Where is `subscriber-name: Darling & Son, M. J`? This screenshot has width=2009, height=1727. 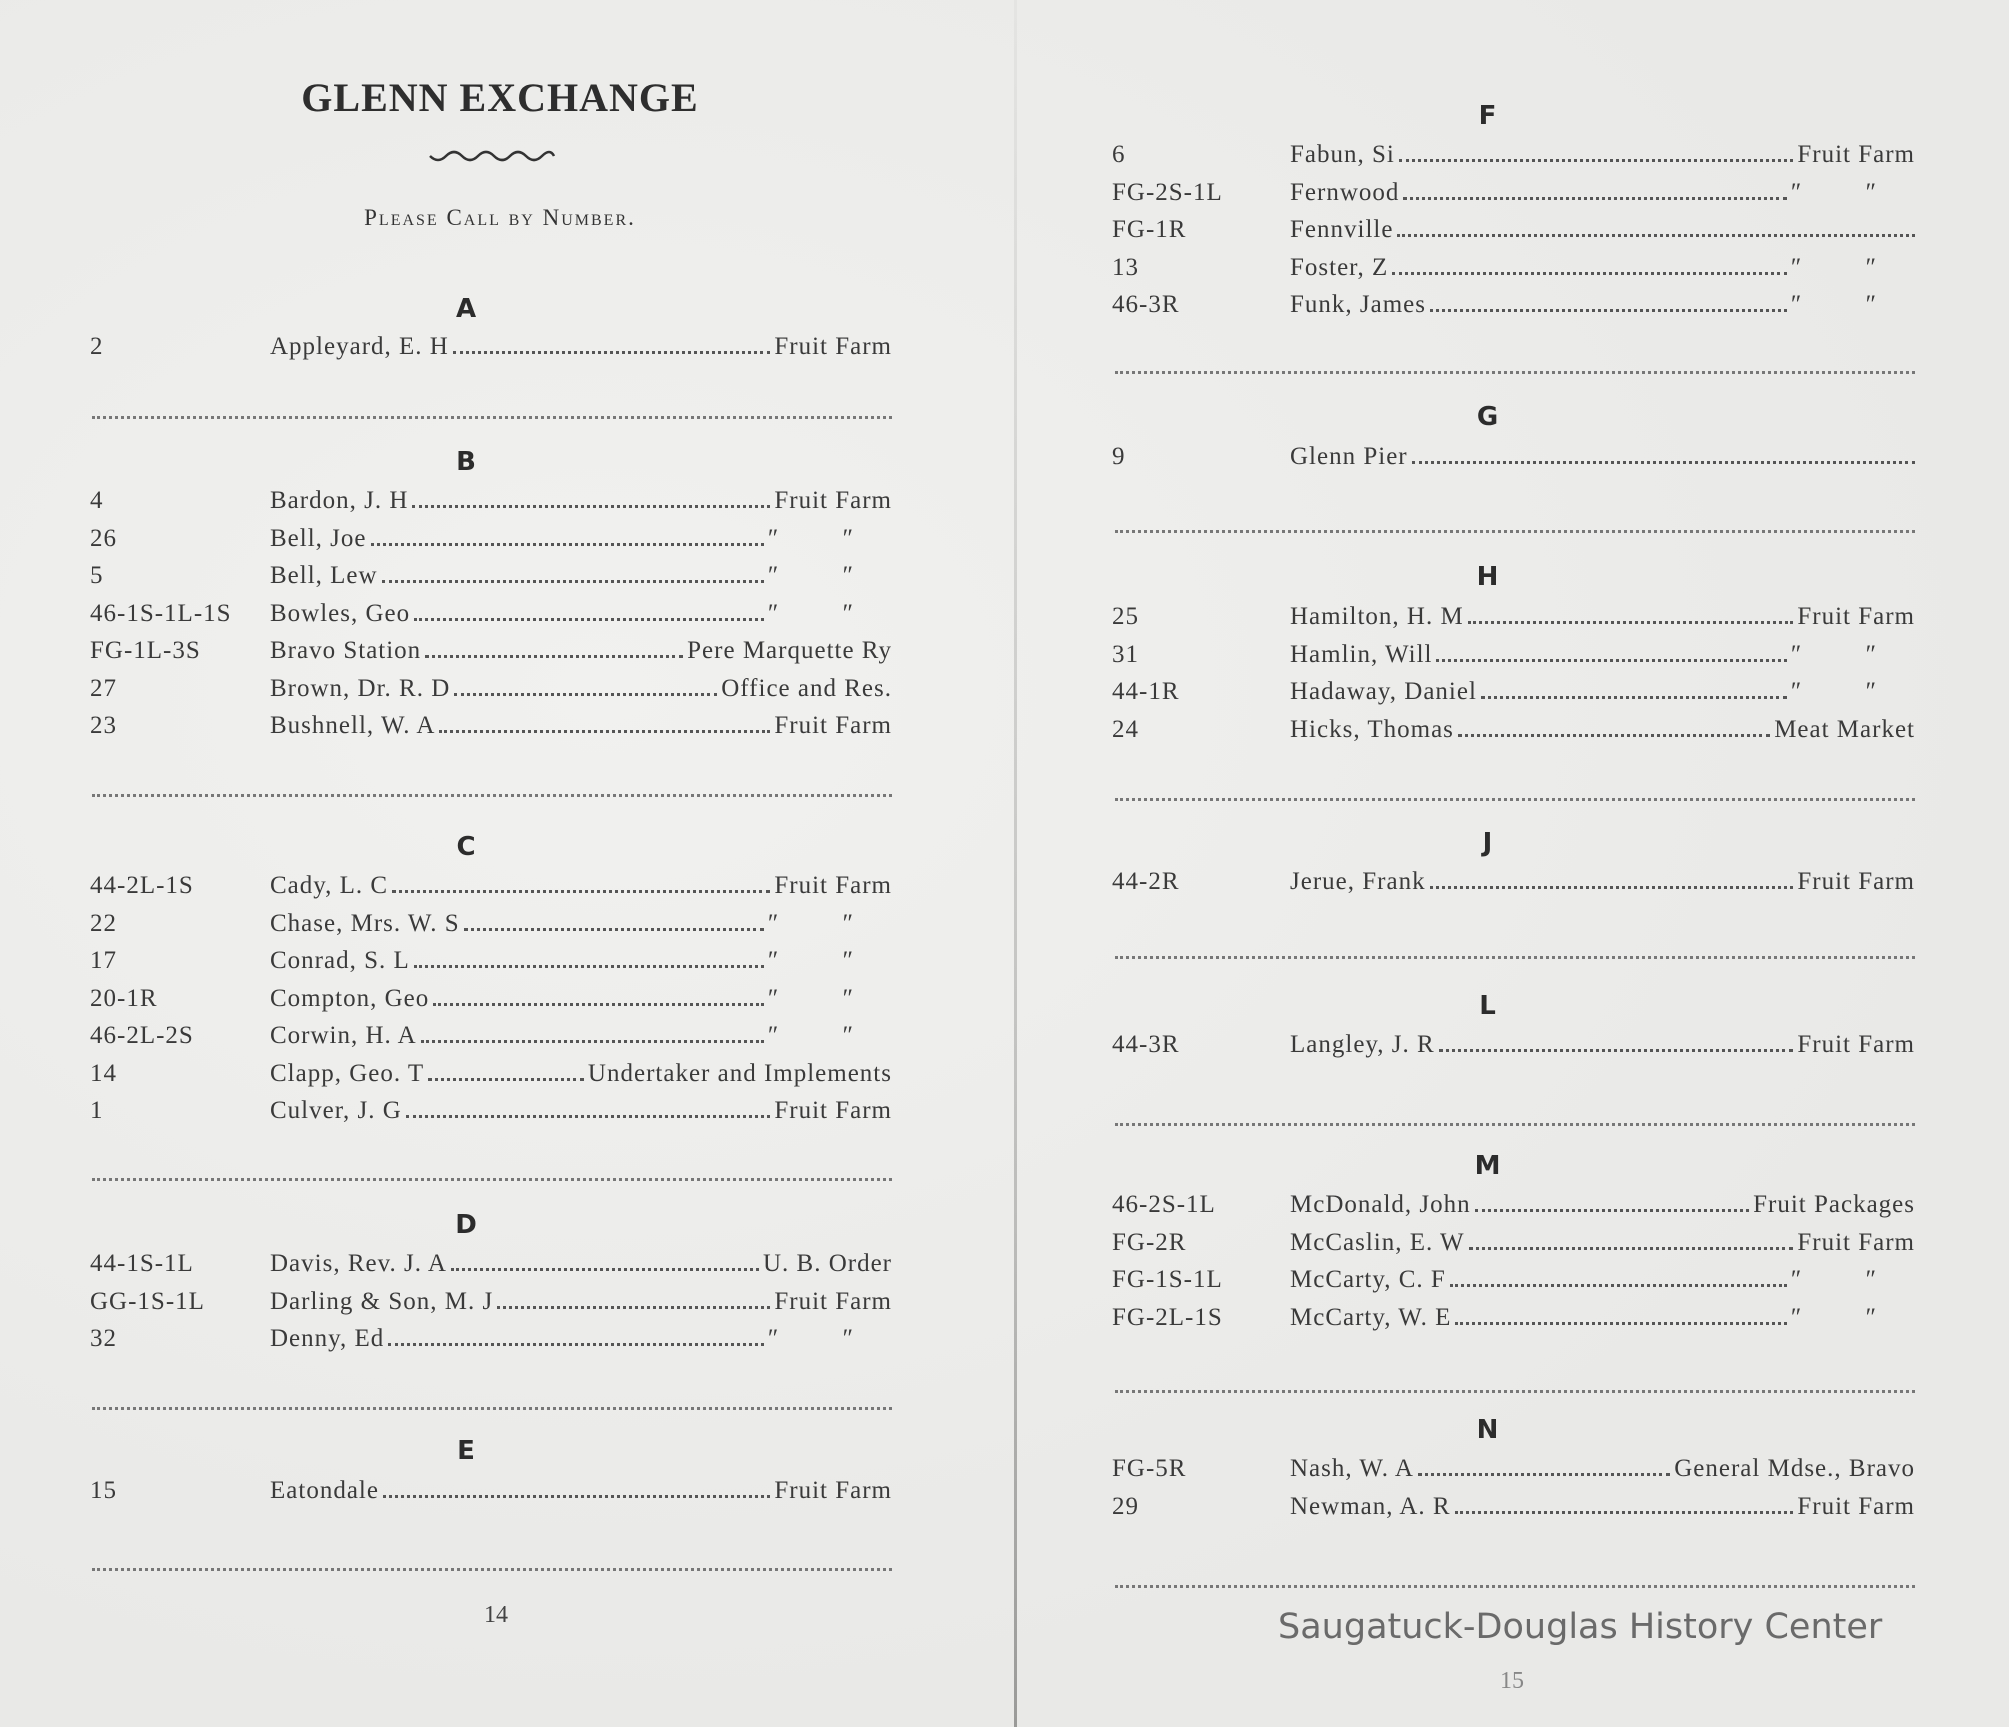 subscriber-name: Darling & Son, M. J is located at coordinates (382, 1301).